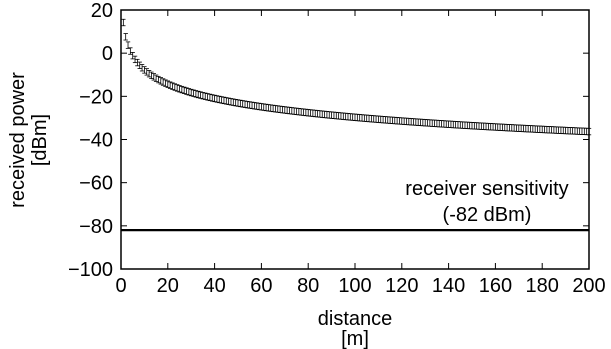 This screenshot has height=349, width=611. What do you see at coordinates (355, 319) in the screenshot?
I see `x-axis-label: distance` at bounding box center [355, 319].